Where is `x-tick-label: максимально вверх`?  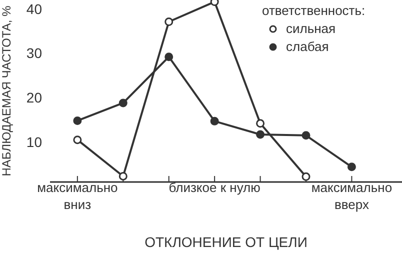 x-tick-label: максимально вверх is located at coordinates (351, 196).